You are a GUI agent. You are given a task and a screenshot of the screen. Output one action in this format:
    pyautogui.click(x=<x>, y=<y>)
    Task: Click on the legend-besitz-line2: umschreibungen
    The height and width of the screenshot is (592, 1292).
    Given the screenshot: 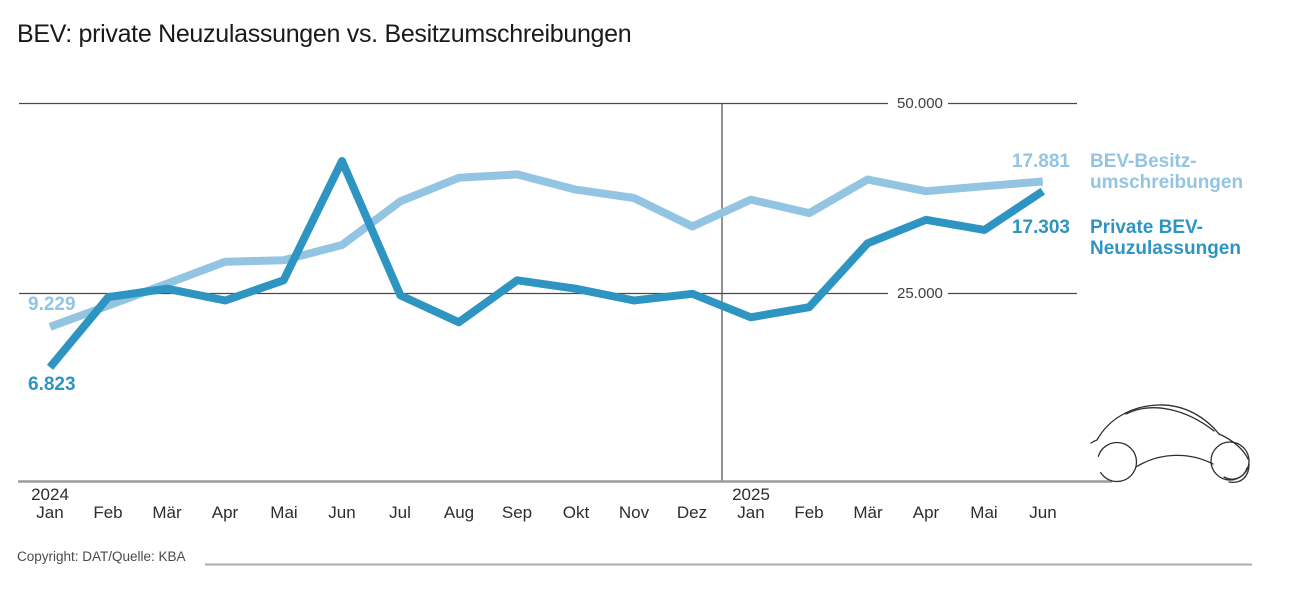 What is the action you would take?
    pyautogui.click(x=1167, y=182)
    